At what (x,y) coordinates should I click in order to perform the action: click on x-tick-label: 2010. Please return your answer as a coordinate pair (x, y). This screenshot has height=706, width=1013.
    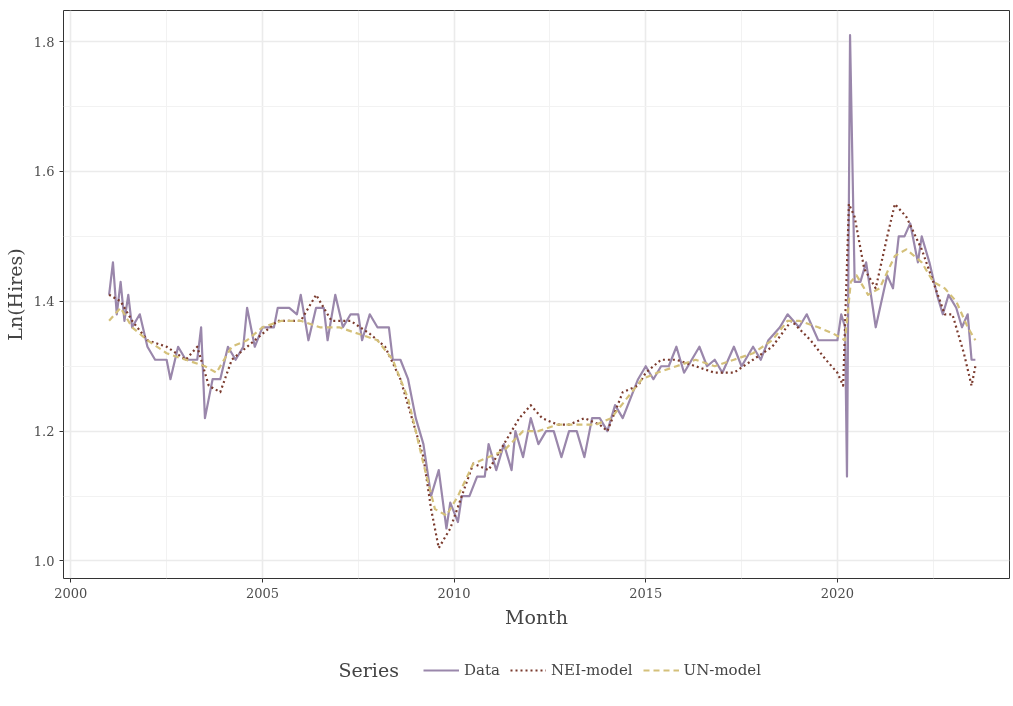
    Looking at the image, I should click on (454, 593).